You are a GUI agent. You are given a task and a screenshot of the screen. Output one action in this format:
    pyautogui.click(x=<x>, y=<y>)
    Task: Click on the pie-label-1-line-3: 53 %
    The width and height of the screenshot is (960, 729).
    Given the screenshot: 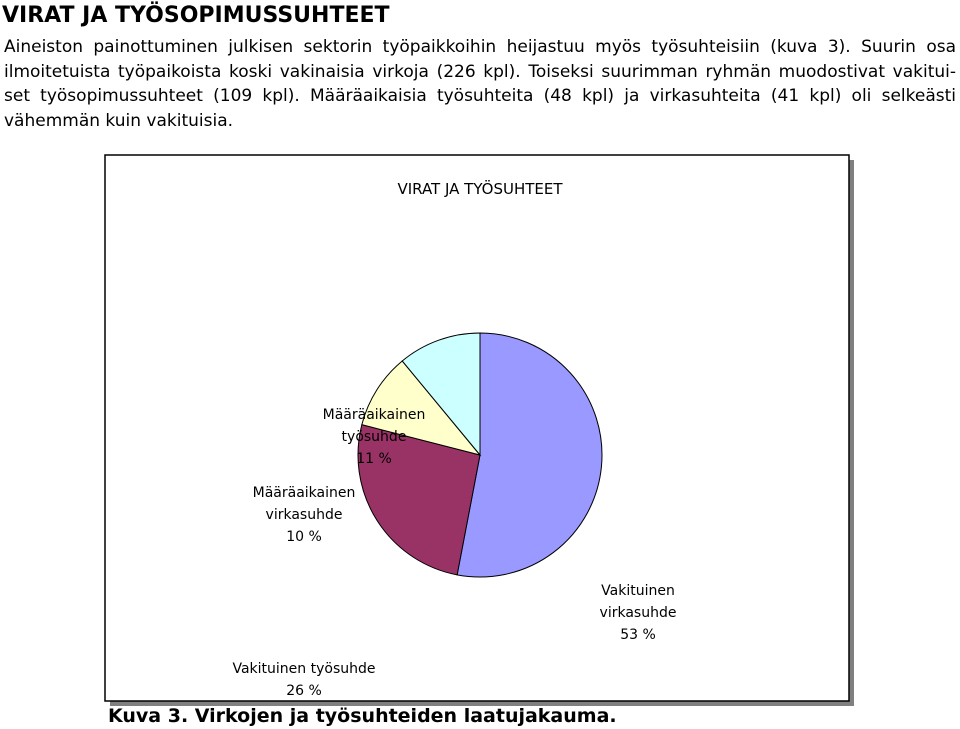 What is the action you would take?
    pyautogui.click(x=638, y=635)
    